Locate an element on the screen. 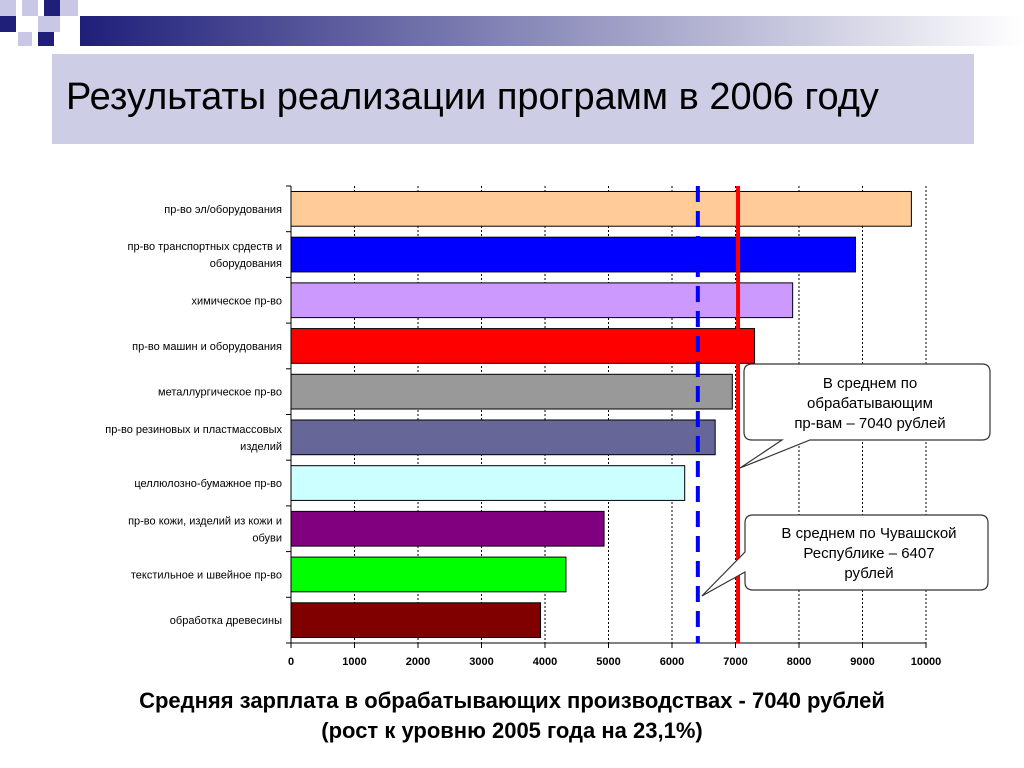  category-label-line: обработка древесины is located at coordinates (226, 621).